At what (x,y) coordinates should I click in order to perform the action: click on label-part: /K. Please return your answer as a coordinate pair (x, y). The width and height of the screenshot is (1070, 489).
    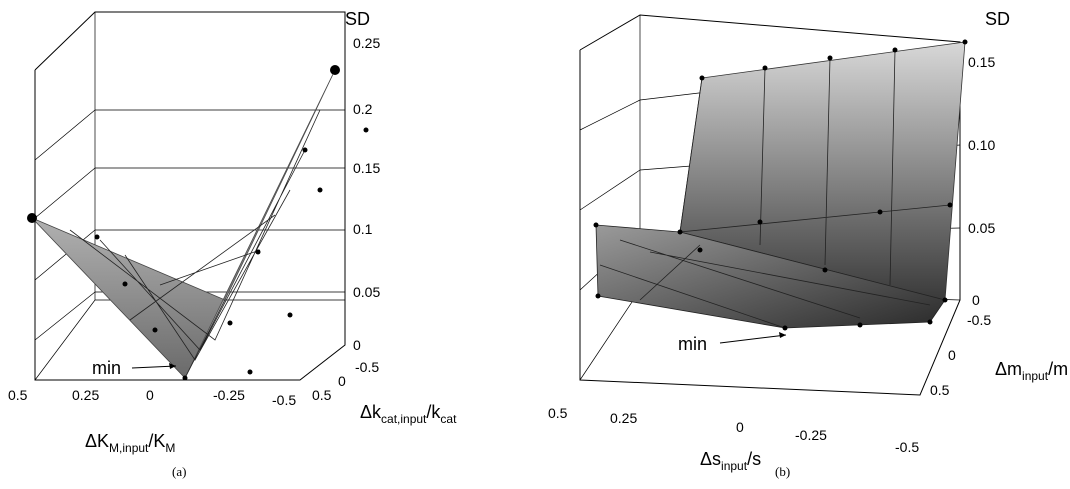
    Looking at the image, I should click on (156, 441).